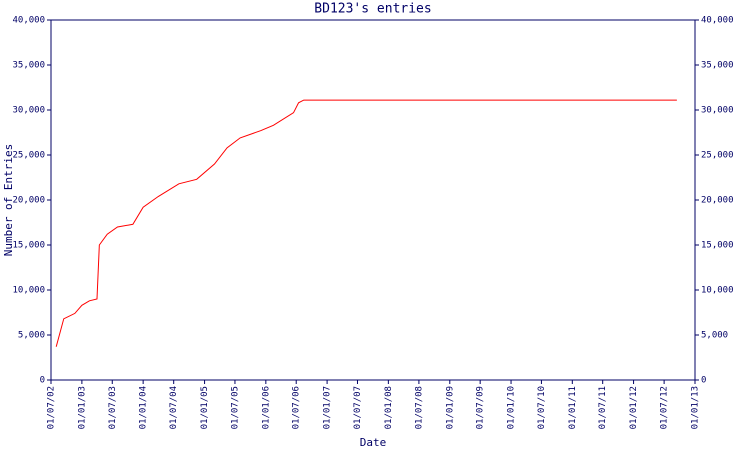 This screenshot has width=750, height=450. I want to click on y-tick-label: 5,000, so click(31, 336).